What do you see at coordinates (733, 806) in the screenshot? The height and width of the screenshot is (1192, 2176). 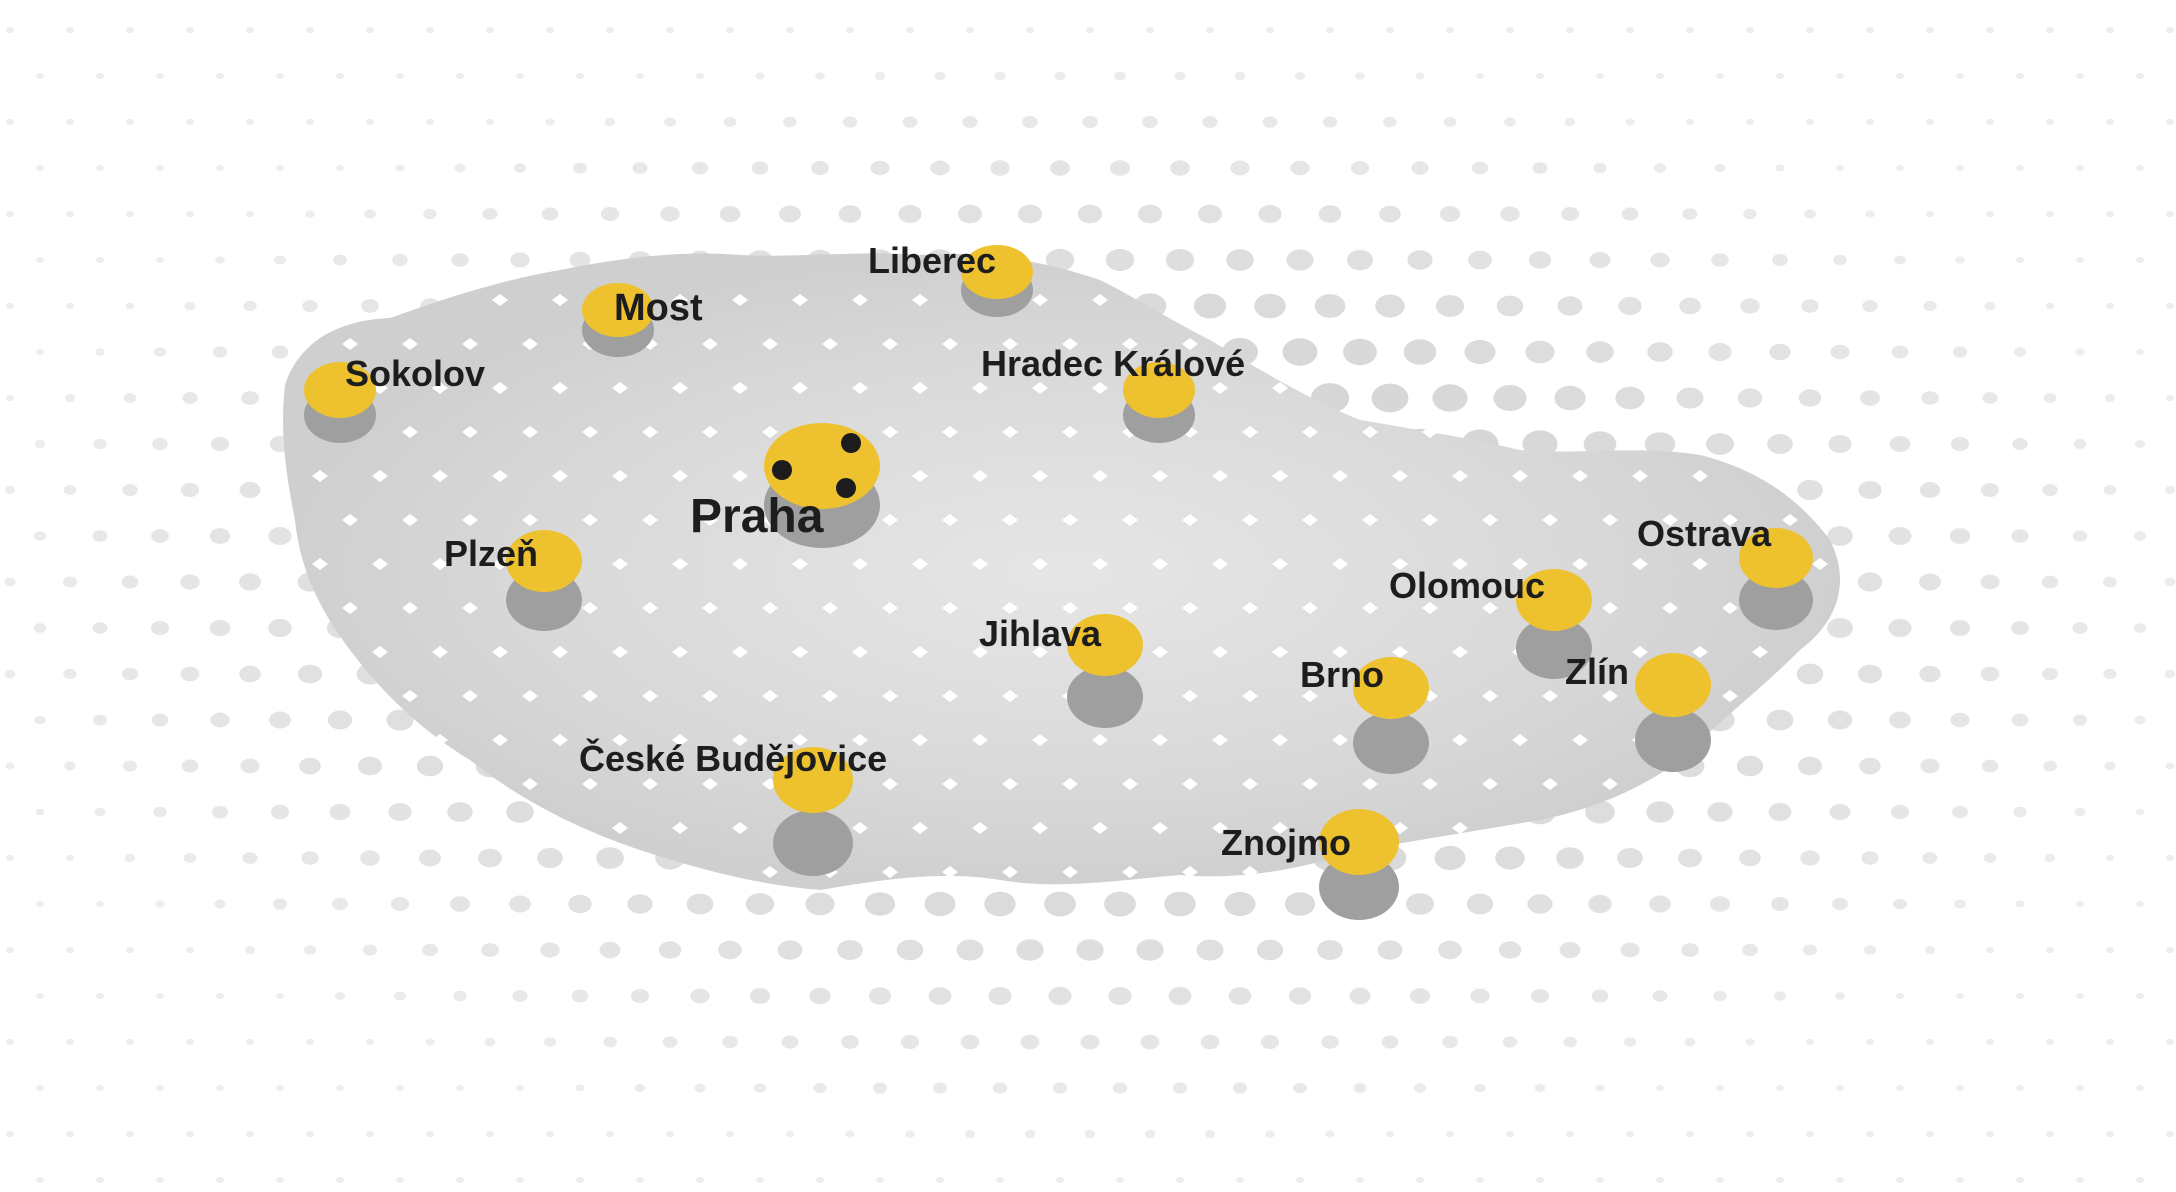 I see `city-marker-ceske-budejovice: České Budějovice` at bounding box center [733, 806].